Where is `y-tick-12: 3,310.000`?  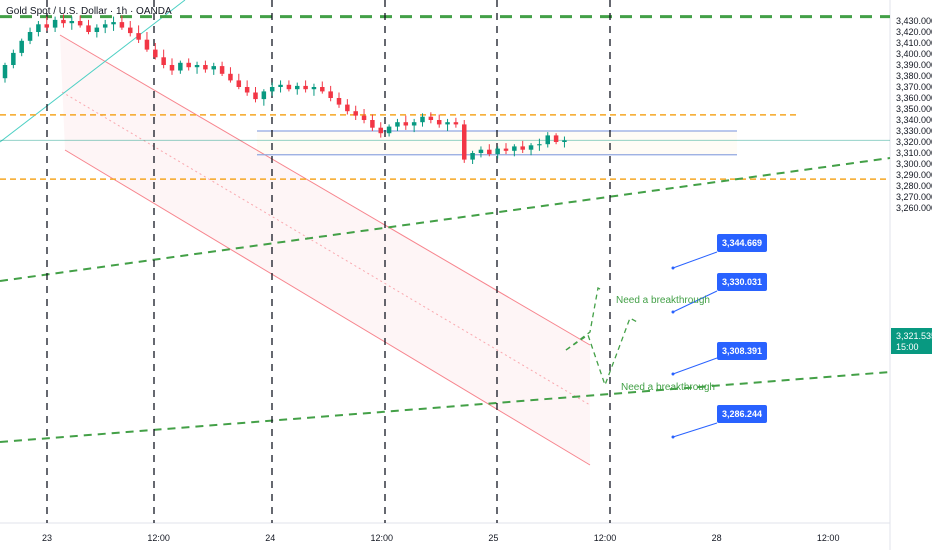
y-tick-12: 3,310.000 is located at coordinates (914, 153).